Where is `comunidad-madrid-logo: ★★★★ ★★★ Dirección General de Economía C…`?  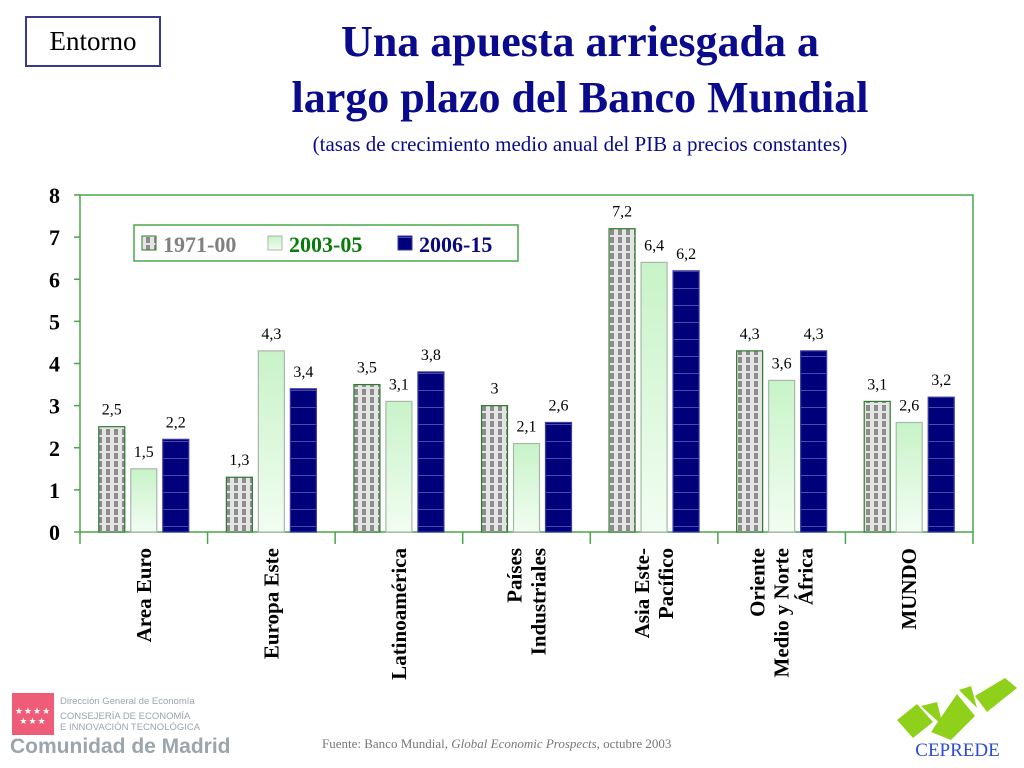
comunidad-madrid-logo: ★★★★ ★★★ Dirección General de Economía C… is located at coordinates (134, 724).